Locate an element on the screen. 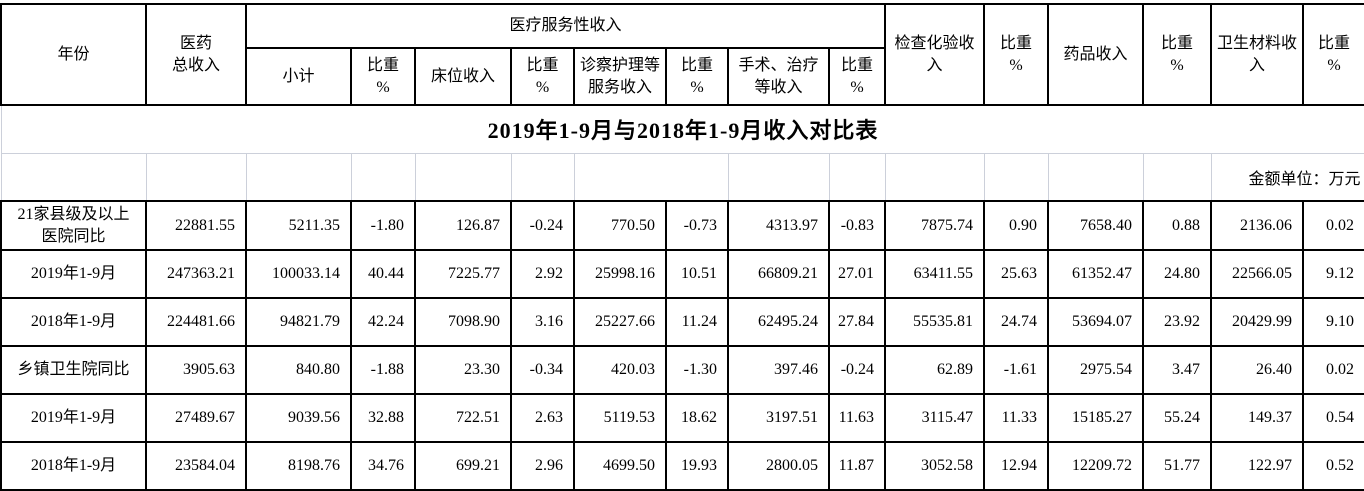 Image resolution: width=1364 pixels, height=491 pixels. data-cell: 2.96 is located at coordinates (542, 466).